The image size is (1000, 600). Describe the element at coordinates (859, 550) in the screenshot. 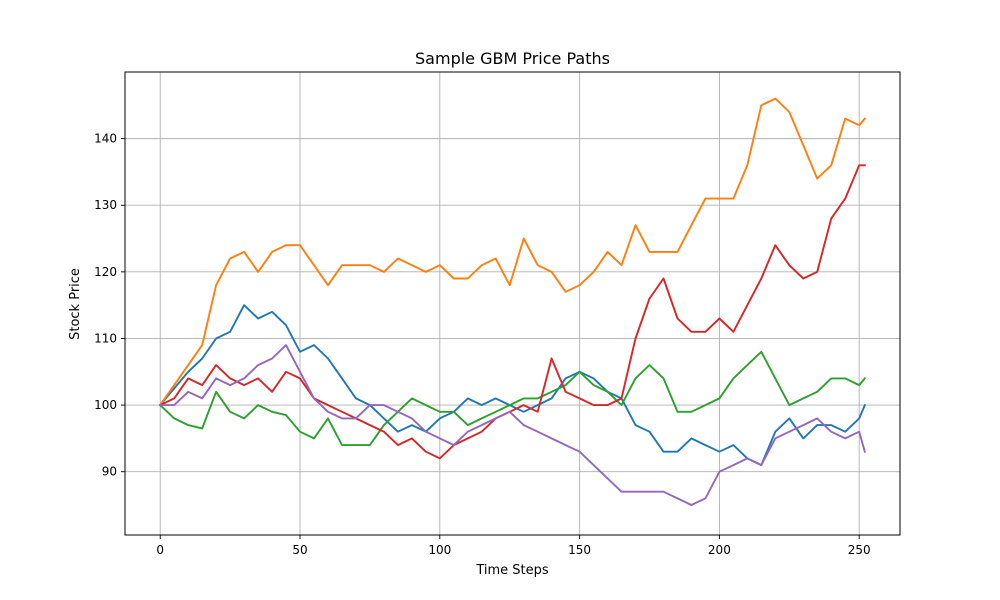

I see `x-tick-label: 250` at that location.